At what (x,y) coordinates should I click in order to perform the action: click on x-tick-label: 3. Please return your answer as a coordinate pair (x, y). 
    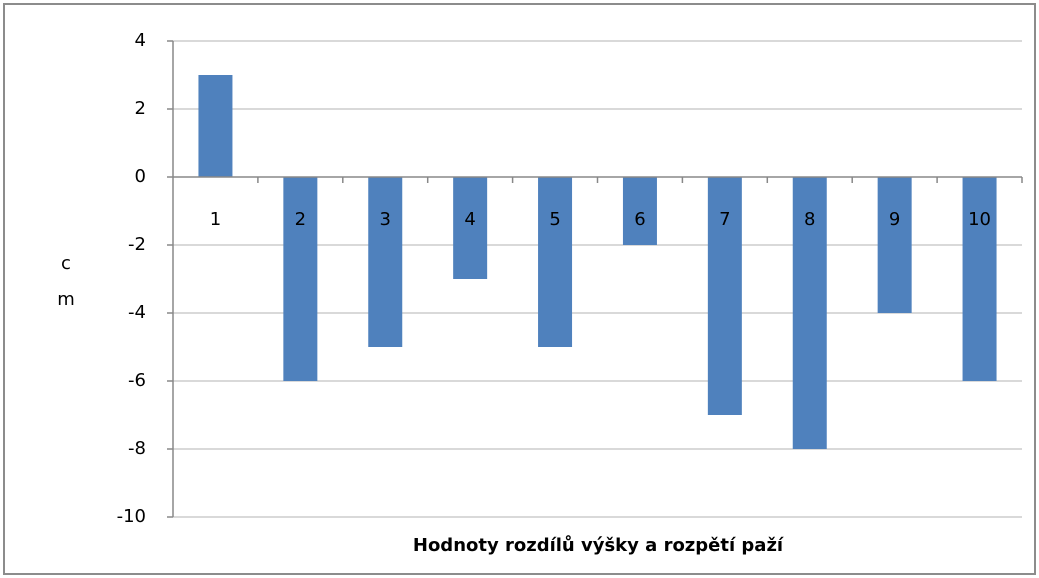
    Looking at the image, I should click on (385, 219).